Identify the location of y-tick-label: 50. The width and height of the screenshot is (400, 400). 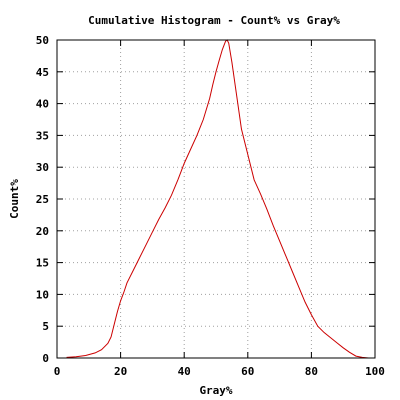
(42, 40).